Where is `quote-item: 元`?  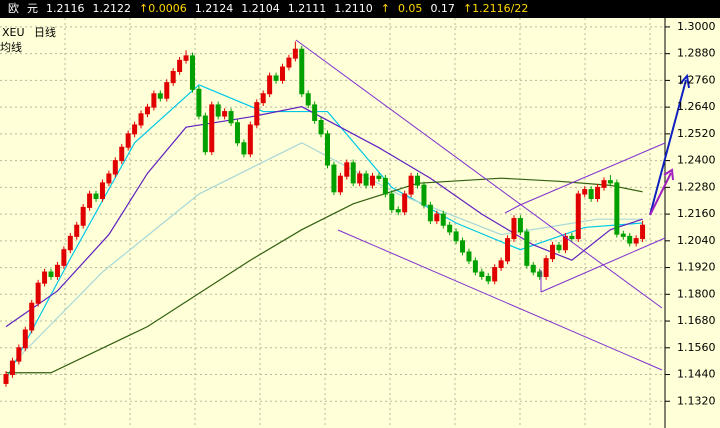
quote-item: 元 is located at coordinates (32, 8).